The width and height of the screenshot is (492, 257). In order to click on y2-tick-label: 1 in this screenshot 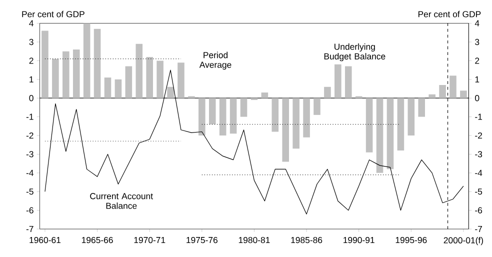, I will do `click(477, 79)`.